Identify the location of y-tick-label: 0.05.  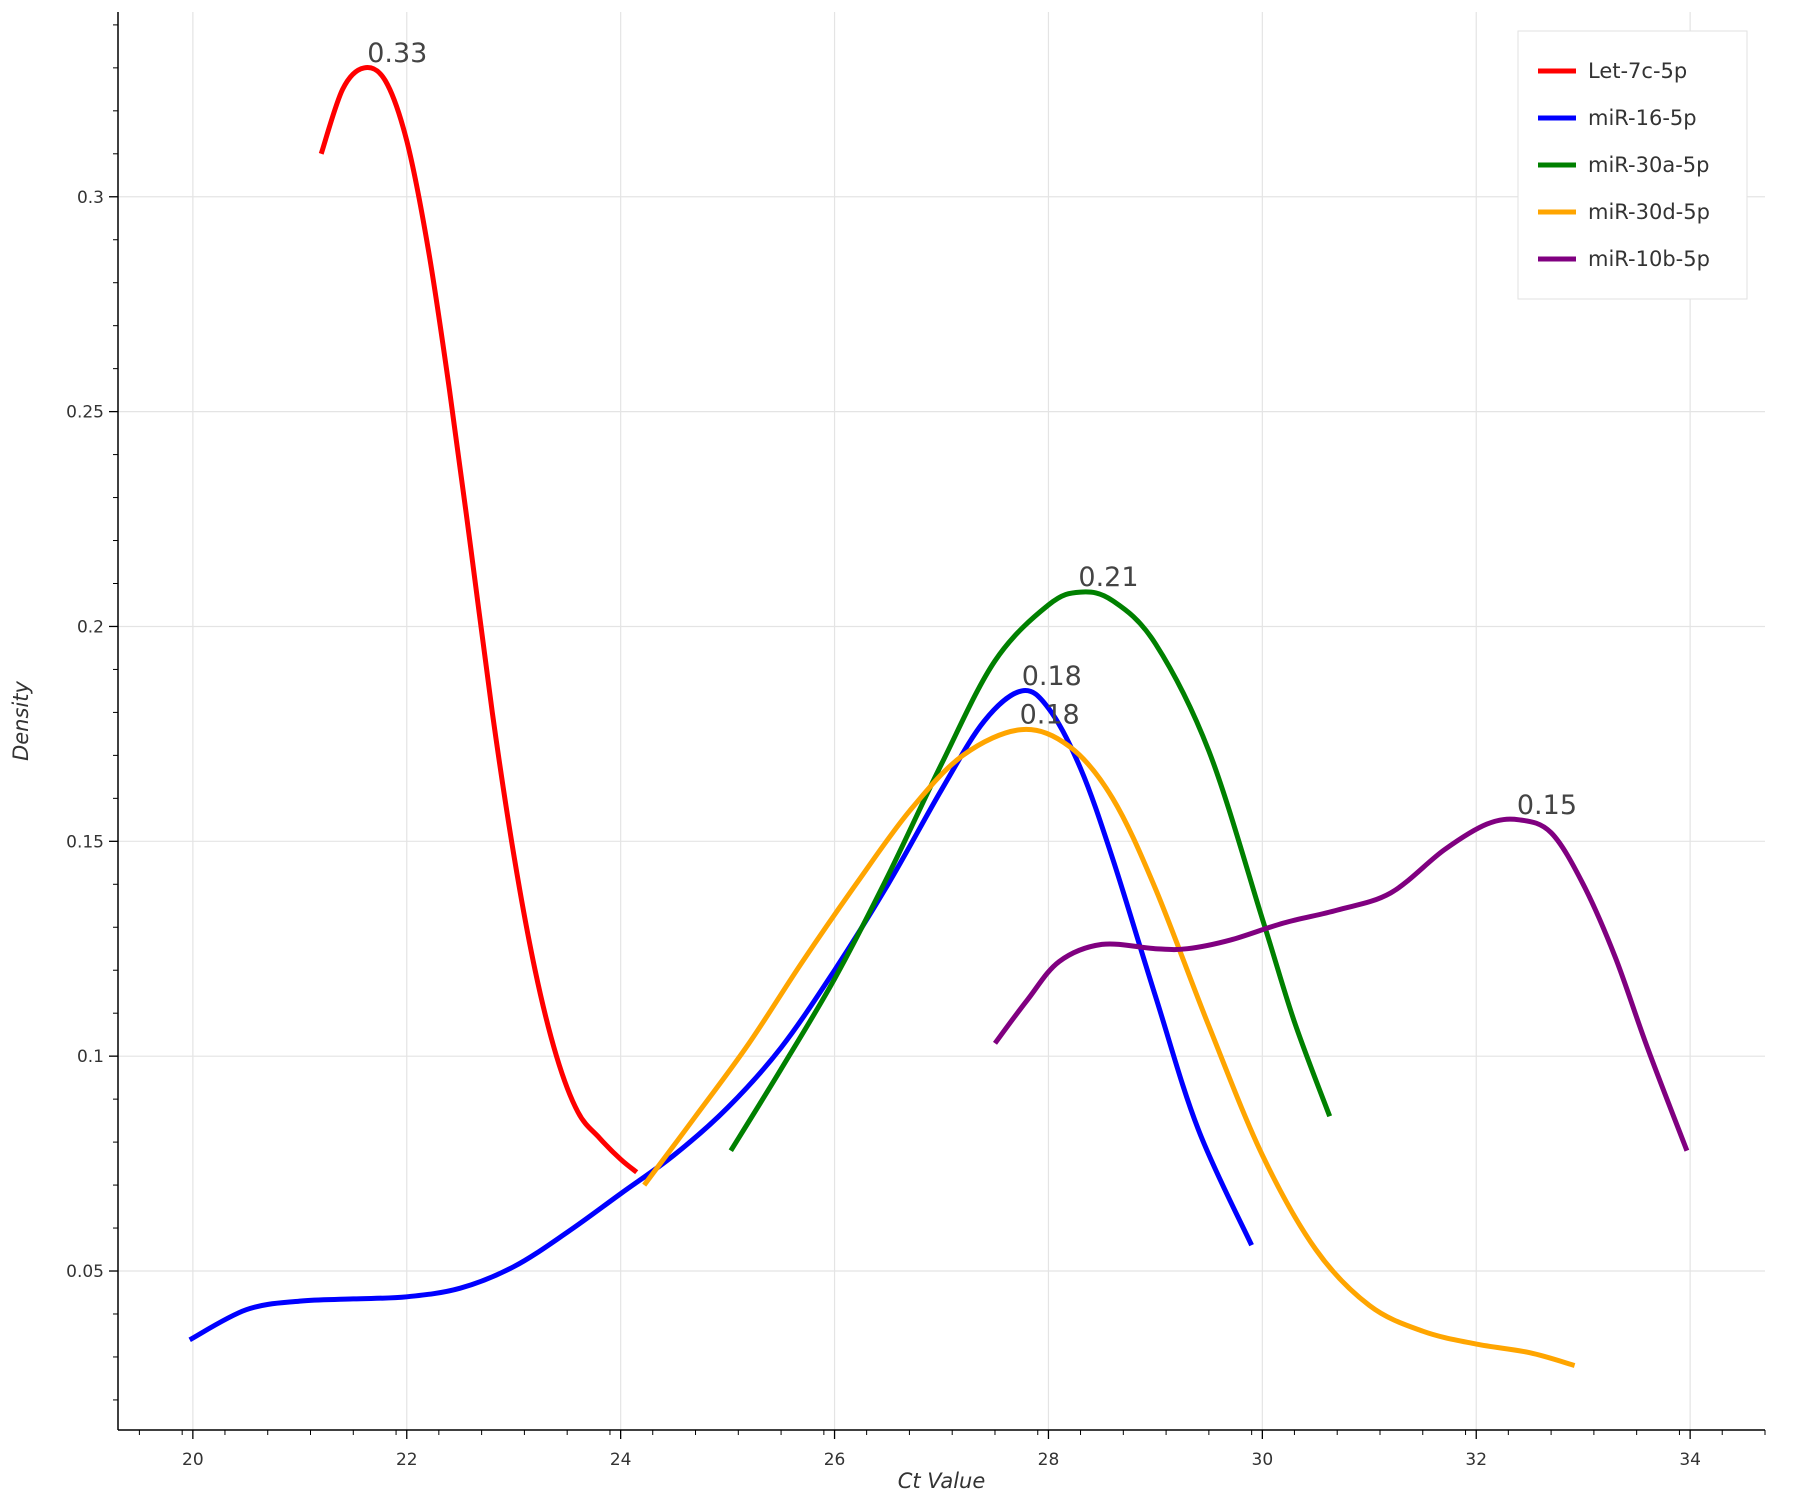
(85, 1272).